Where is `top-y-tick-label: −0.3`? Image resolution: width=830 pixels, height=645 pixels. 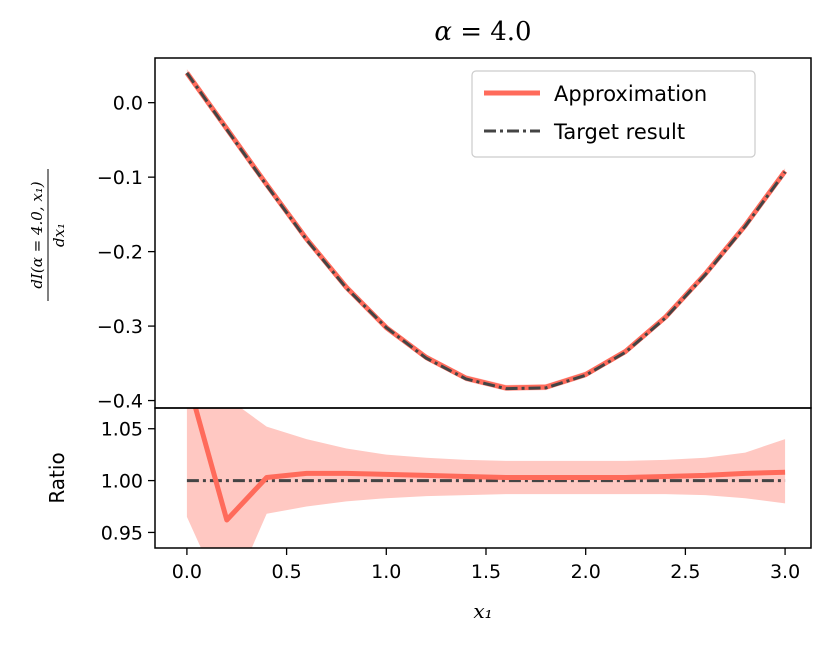 top-y-tick-label: −0.3 is located at coordinates (120, 327).